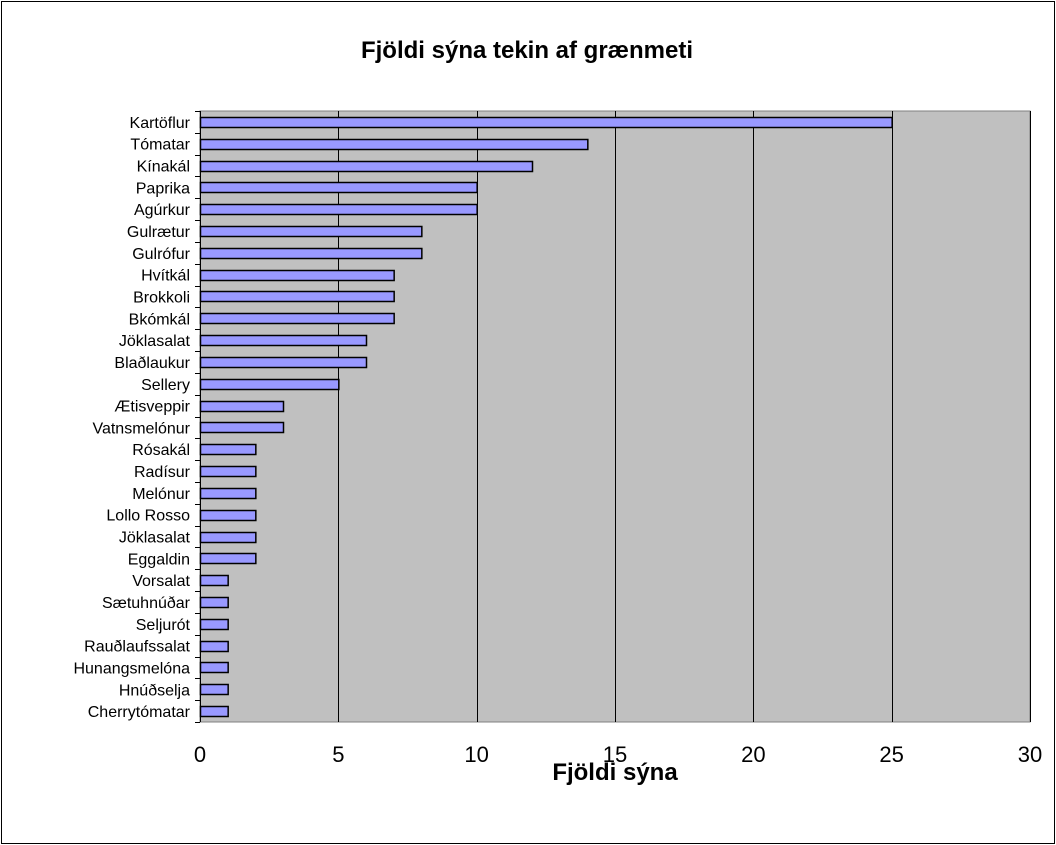 The width and height of the screenshot is (1056, 845). I want to click on x-tick-label: 0, so click(200, 754).